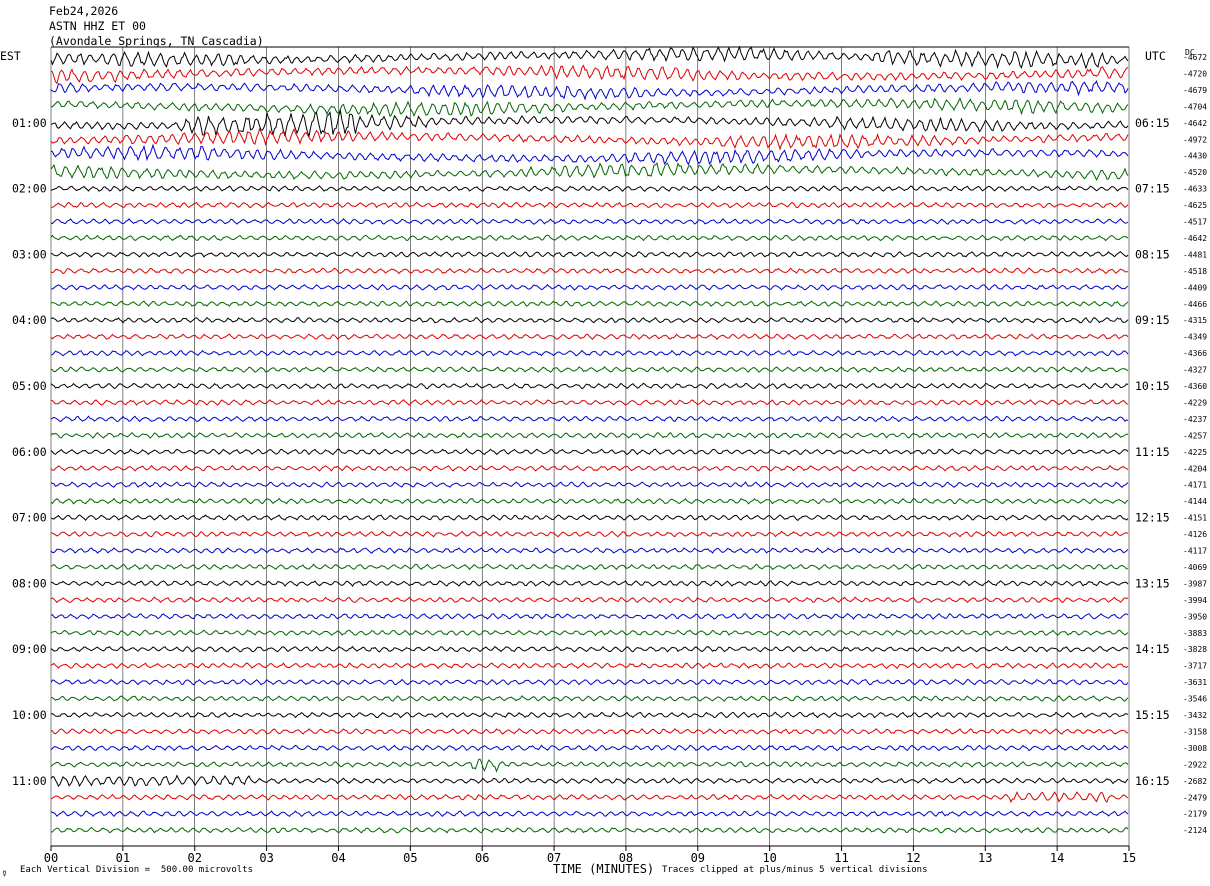 The height and width of the screenshot is (886, 1210). I want to click on dc-offset-label: -4237, so click(1195, 419).